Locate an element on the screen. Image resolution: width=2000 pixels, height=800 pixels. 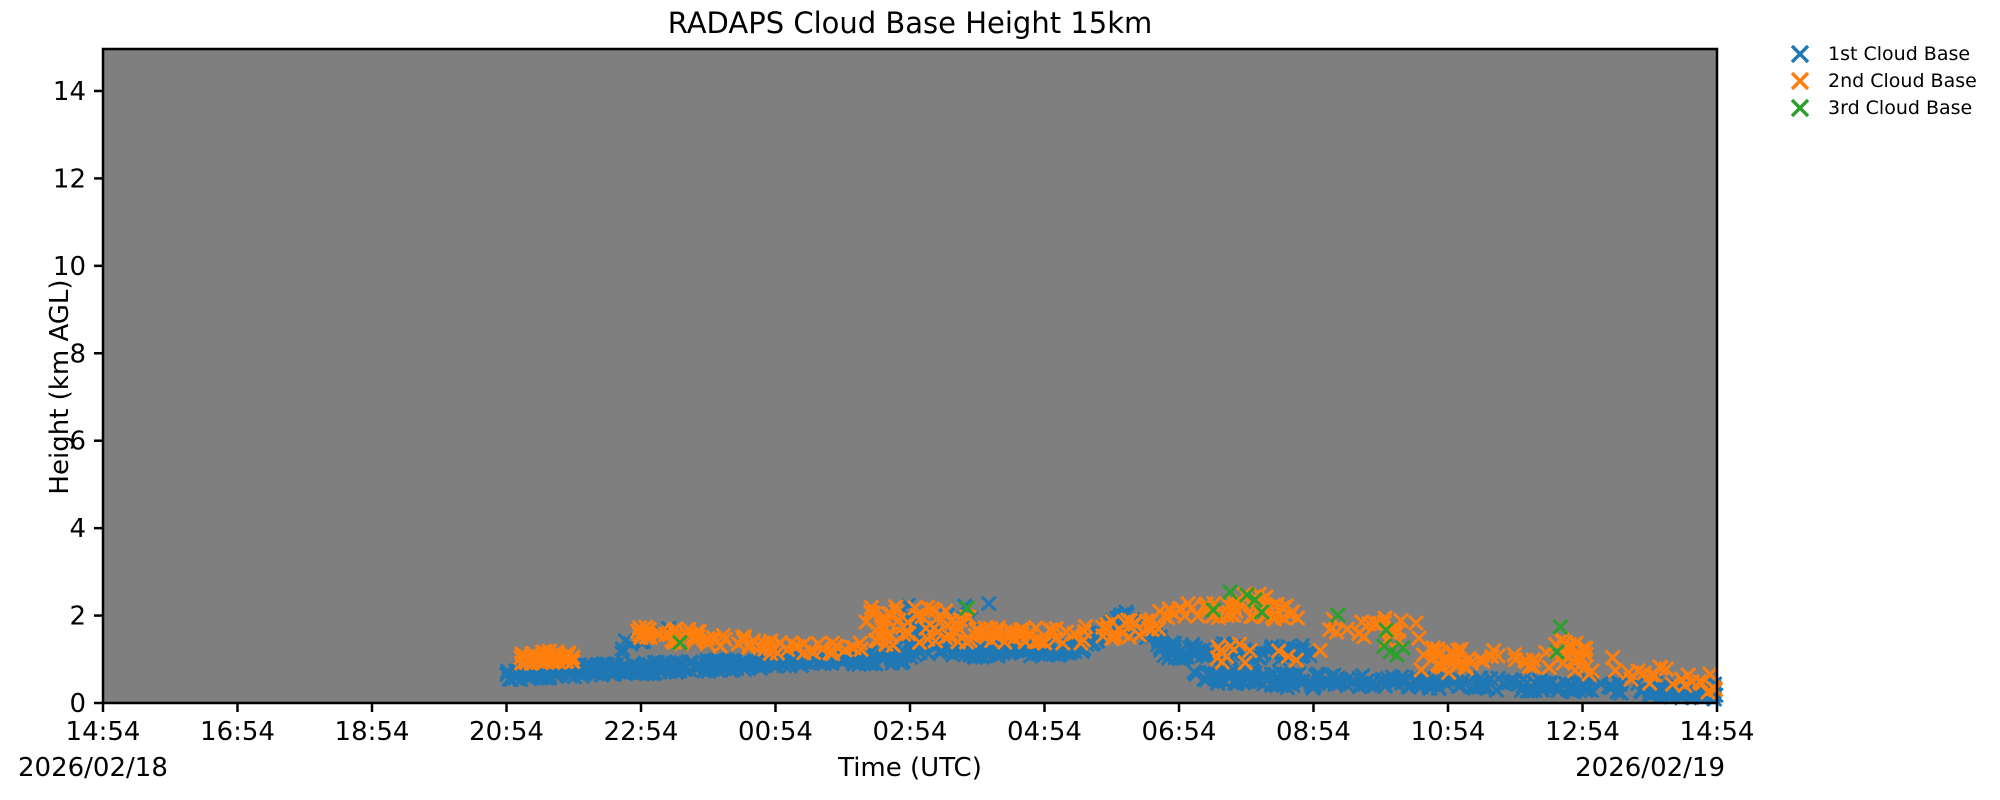
x-tick-label: 20:54 is located at coordinates (506, 732).